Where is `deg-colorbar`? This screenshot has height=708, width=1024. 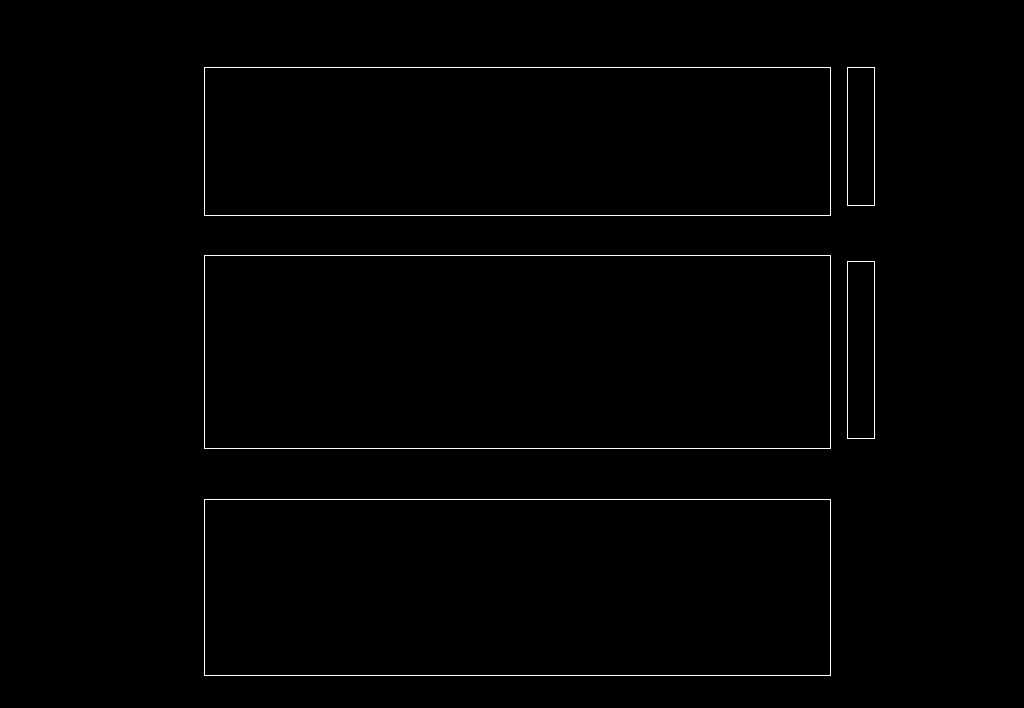 deg-colorbar is located at coordinates (861, 350).